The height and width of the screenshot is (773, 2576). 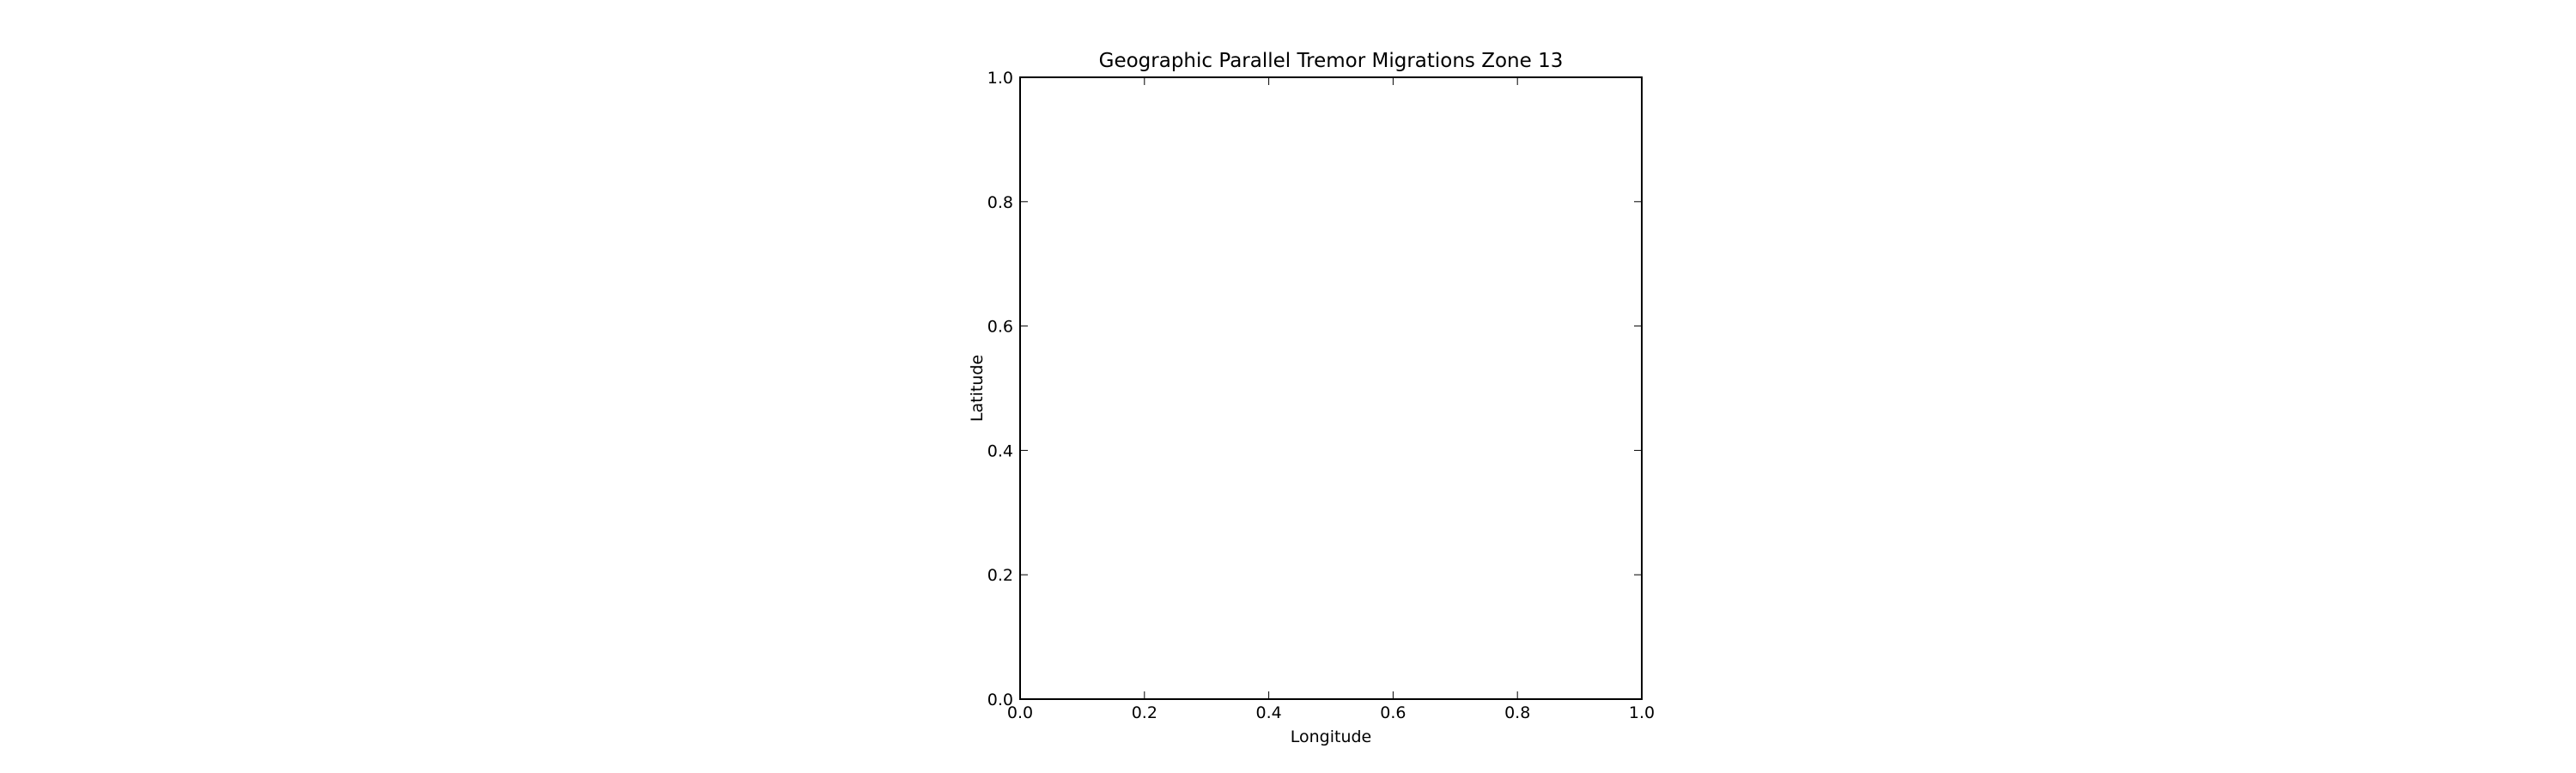 What do you see at coordinates (1393, 712) in the screenshot?
I see `x-tick-label: 0.6` at bounding box center [1393, 712].